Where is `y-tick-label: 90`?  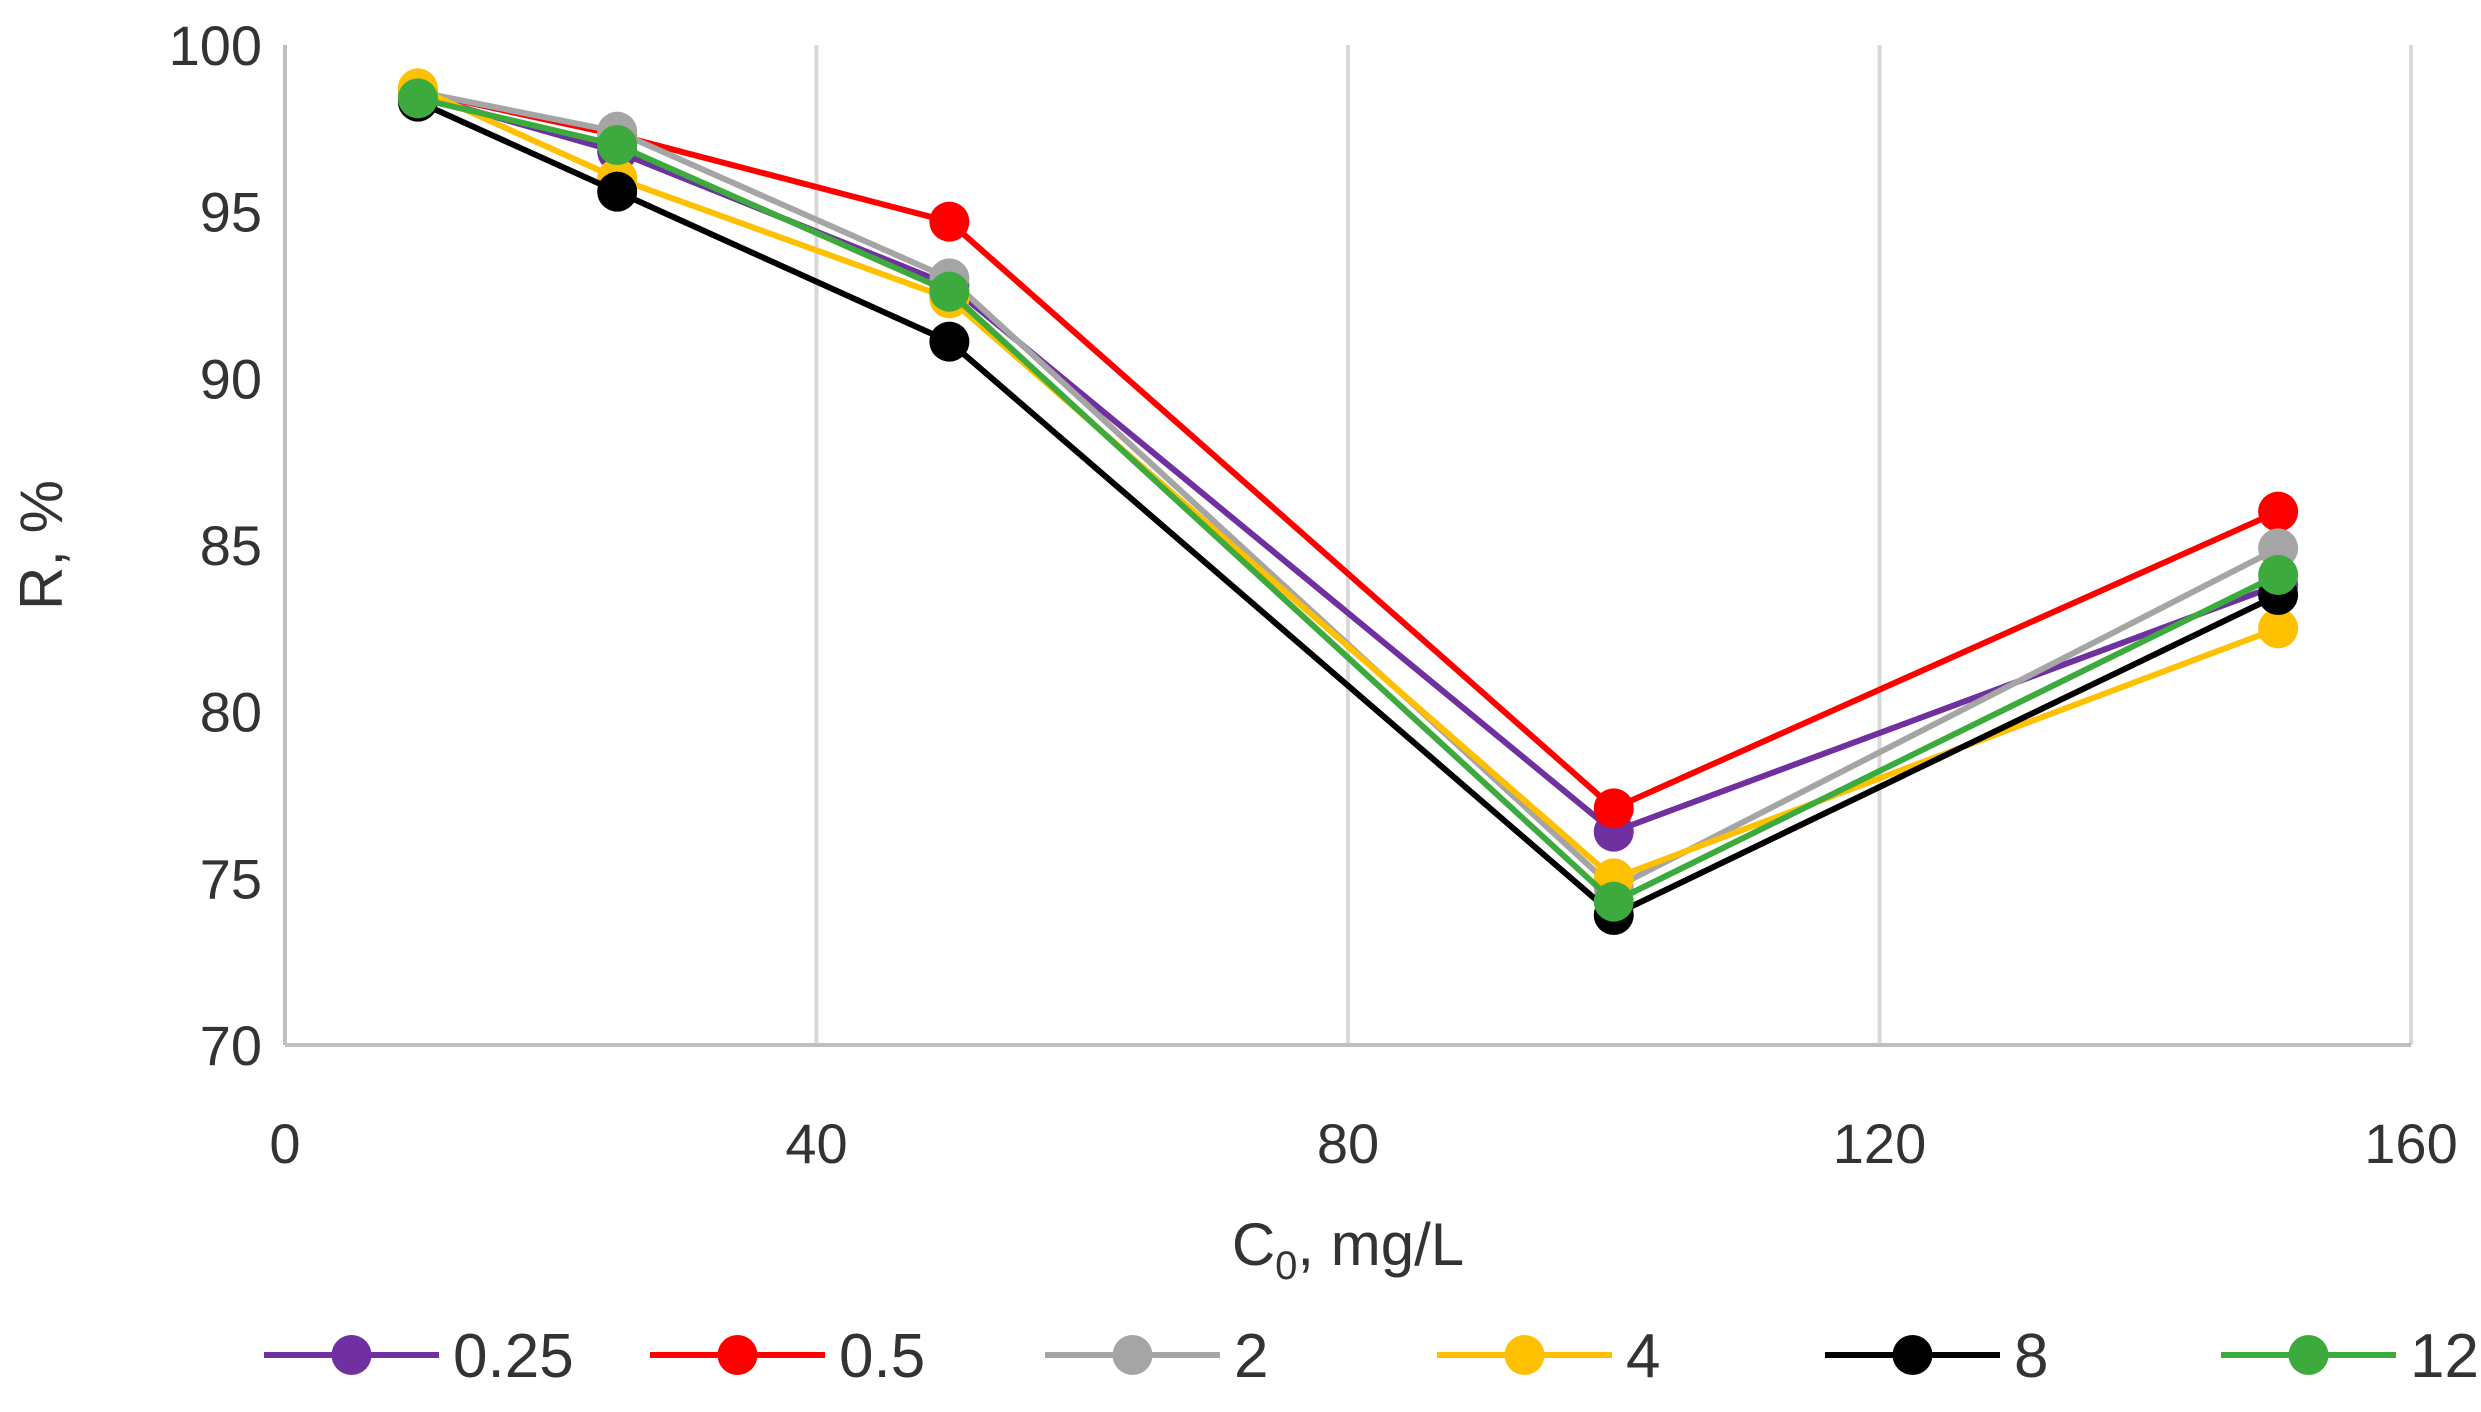
y-tick-label: 90 is located at coordinates (231, 378).